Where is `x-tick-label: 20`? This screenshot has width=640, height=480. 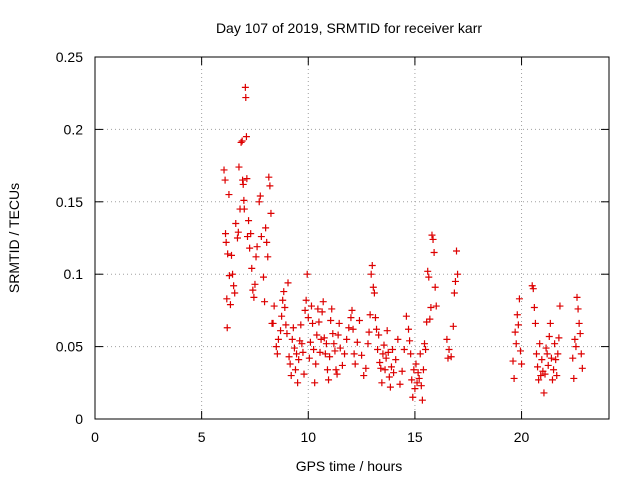
x-tick-label: 20 is located at coordinates (522, 437).